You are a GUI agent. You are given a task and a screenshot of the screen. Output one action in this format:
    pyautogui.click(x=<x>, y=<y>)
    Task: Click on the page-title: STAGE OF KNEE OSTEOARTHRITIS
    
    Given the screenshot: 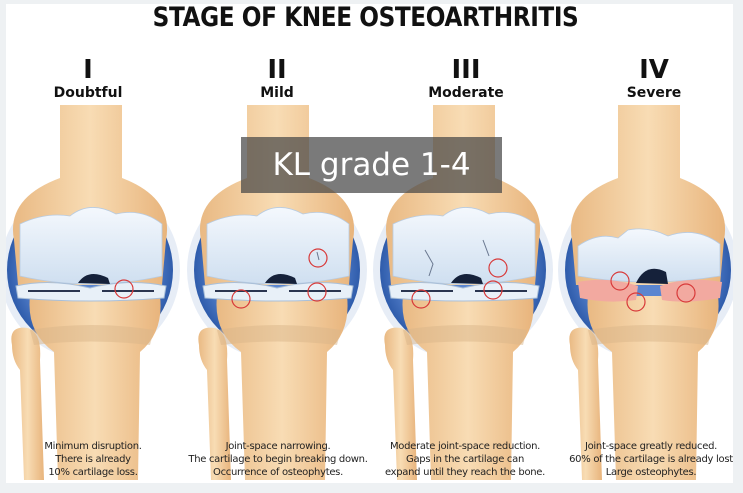 What is the action you would take?
    pyautogui.click(x=365, y=17)
    